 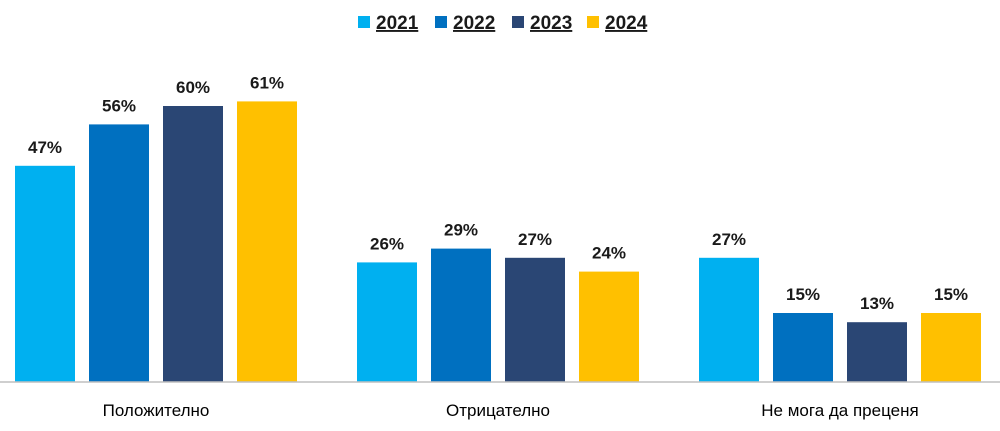 What do you see at coordinates (193, 87) in the screenshot?
I see `data-label-положително-2023: 60%` at bounding box center [193, 87].